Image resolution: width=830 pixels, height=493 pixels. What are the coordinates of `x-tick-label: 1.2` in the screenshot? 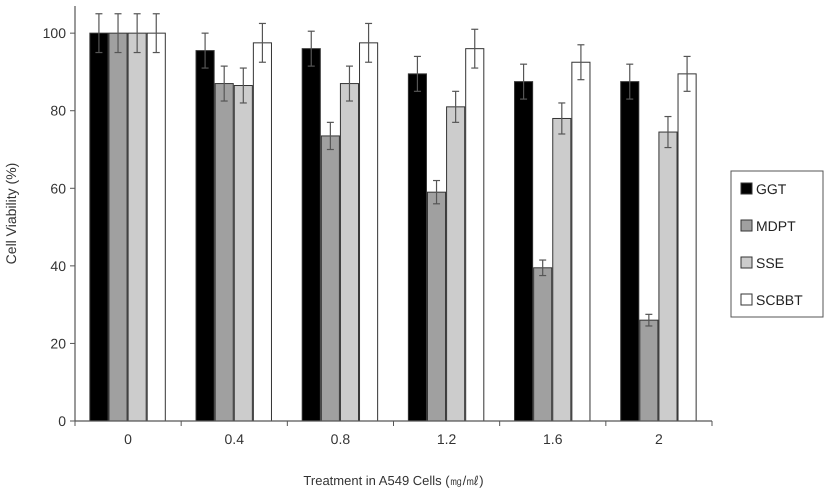 It's located at (446, 439).